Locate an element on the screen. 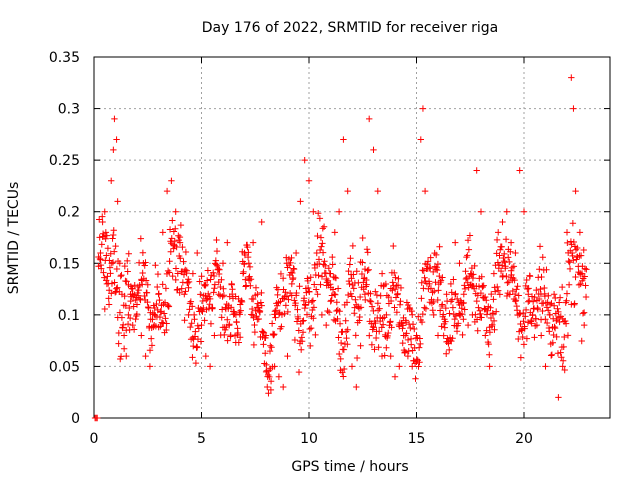  y-tick-label: 0.2 is located at coordinates (69, 213).